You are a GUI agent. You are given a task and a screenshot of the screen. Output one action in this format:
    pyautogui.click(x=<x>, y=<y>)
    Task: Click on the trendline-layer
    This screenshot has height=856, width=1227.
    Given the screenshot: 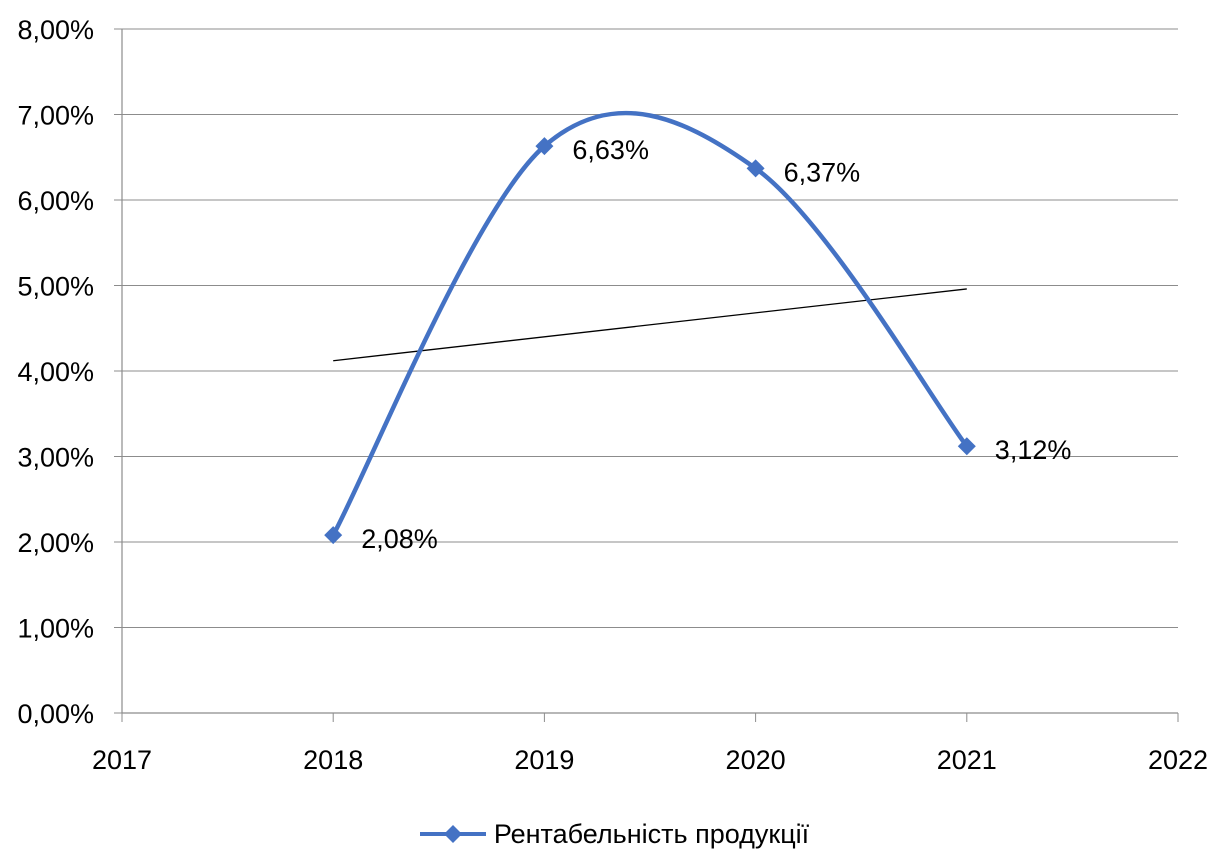 What is the action you would take?
    pyautogui.click(x=650, y=325)
    